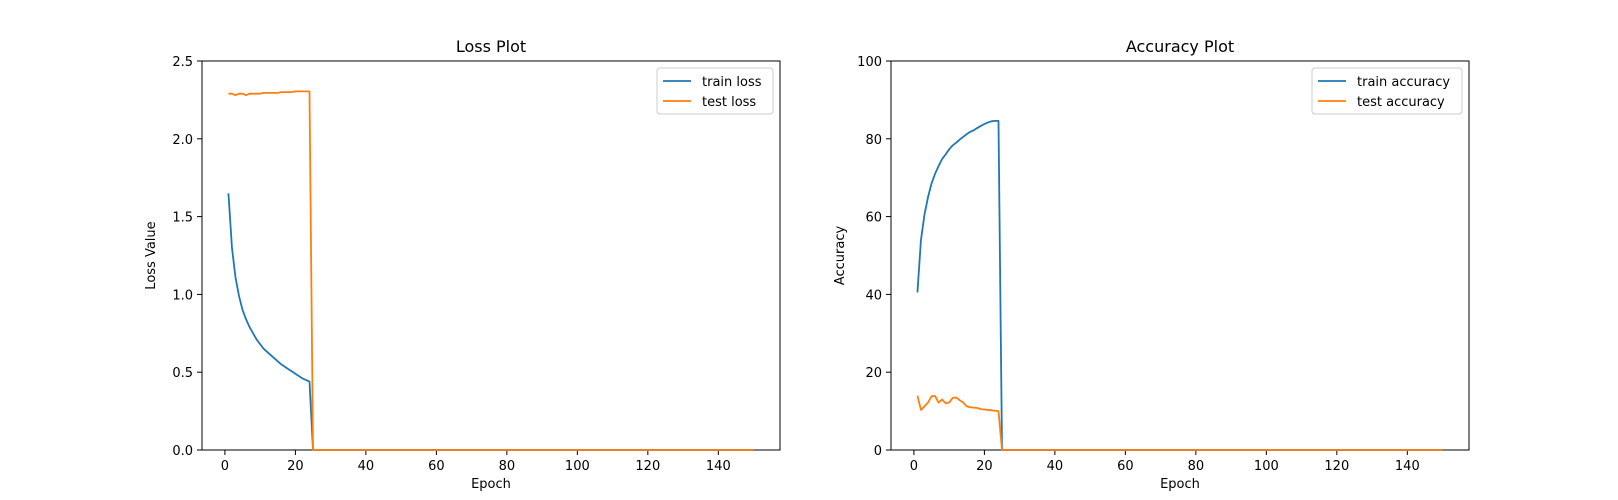  I want to click on y-tick-label: 60, so click(873, 218).